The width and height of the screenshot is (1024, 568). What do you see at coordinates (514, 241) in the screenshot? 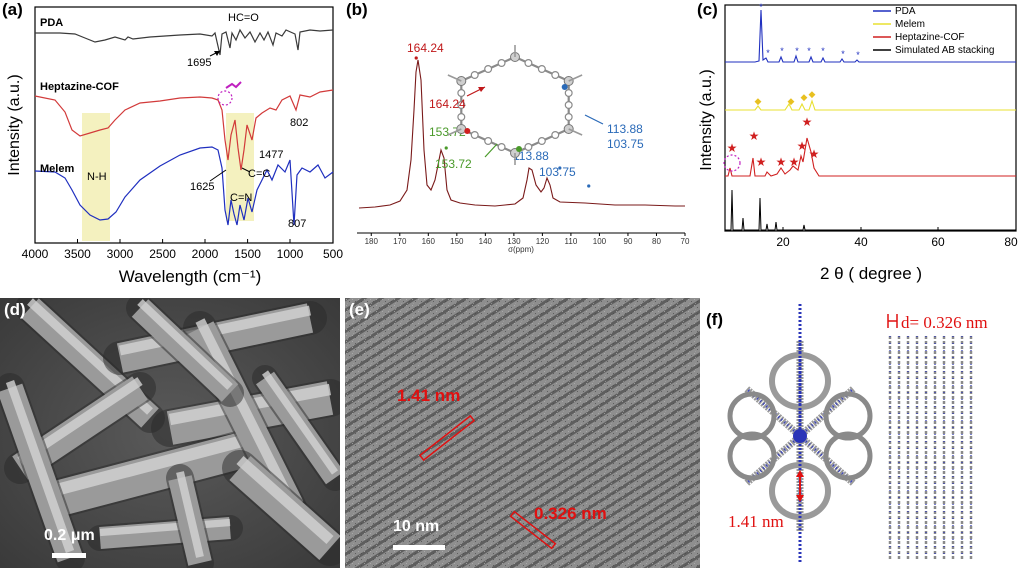
I see `x-tick-label: 130` at bounding box center [514, 241].